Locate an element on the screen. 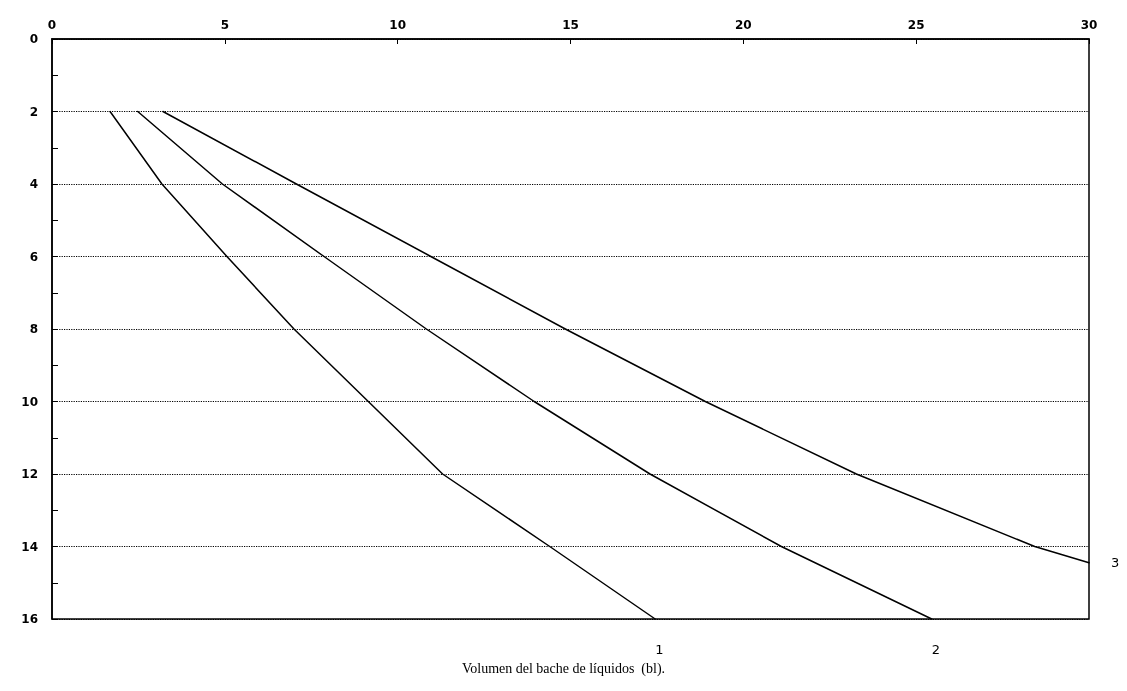 The width and height of the screenshot is (1127, 691). y-tick-label: 2 is located at coordinates (33, 111).